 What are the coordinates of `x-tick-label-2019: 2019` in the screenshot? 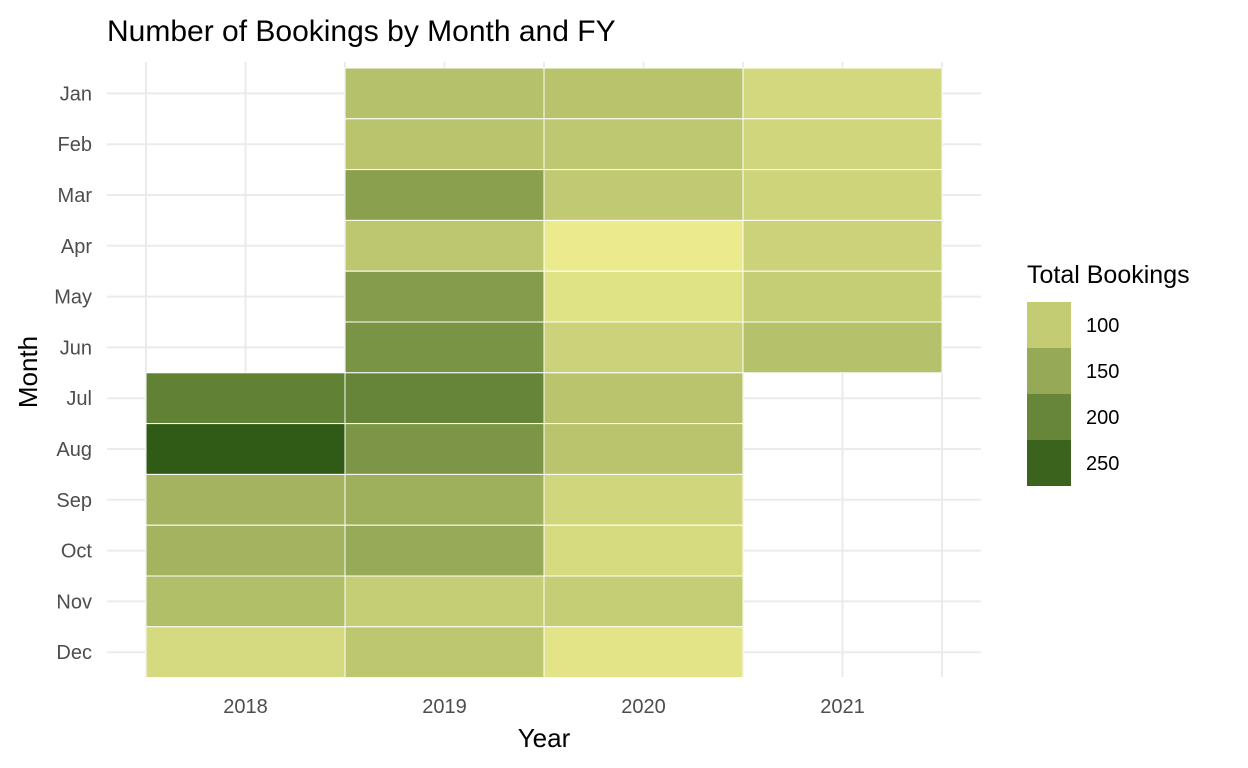 It's located at (444, 707).